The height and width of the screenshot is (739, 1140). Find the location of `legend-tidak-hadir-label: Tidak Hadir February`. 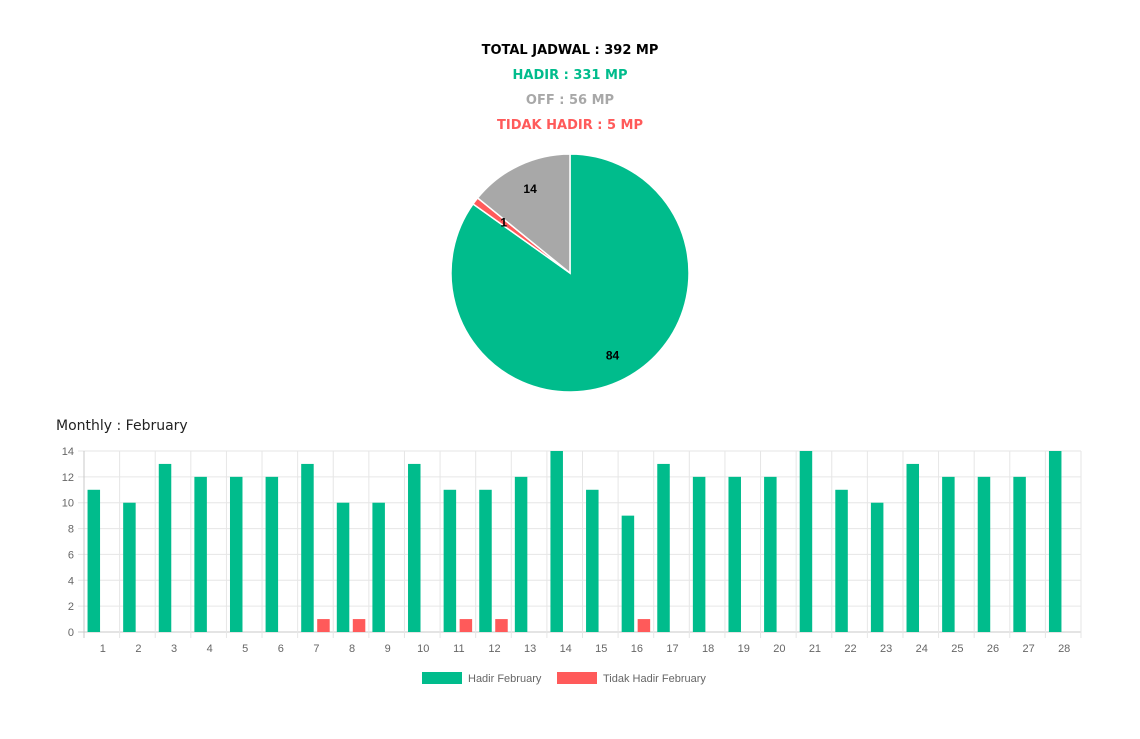

legend-tidak-hadir-label: Tidak Hadir February is located at coordinates (654, 679).